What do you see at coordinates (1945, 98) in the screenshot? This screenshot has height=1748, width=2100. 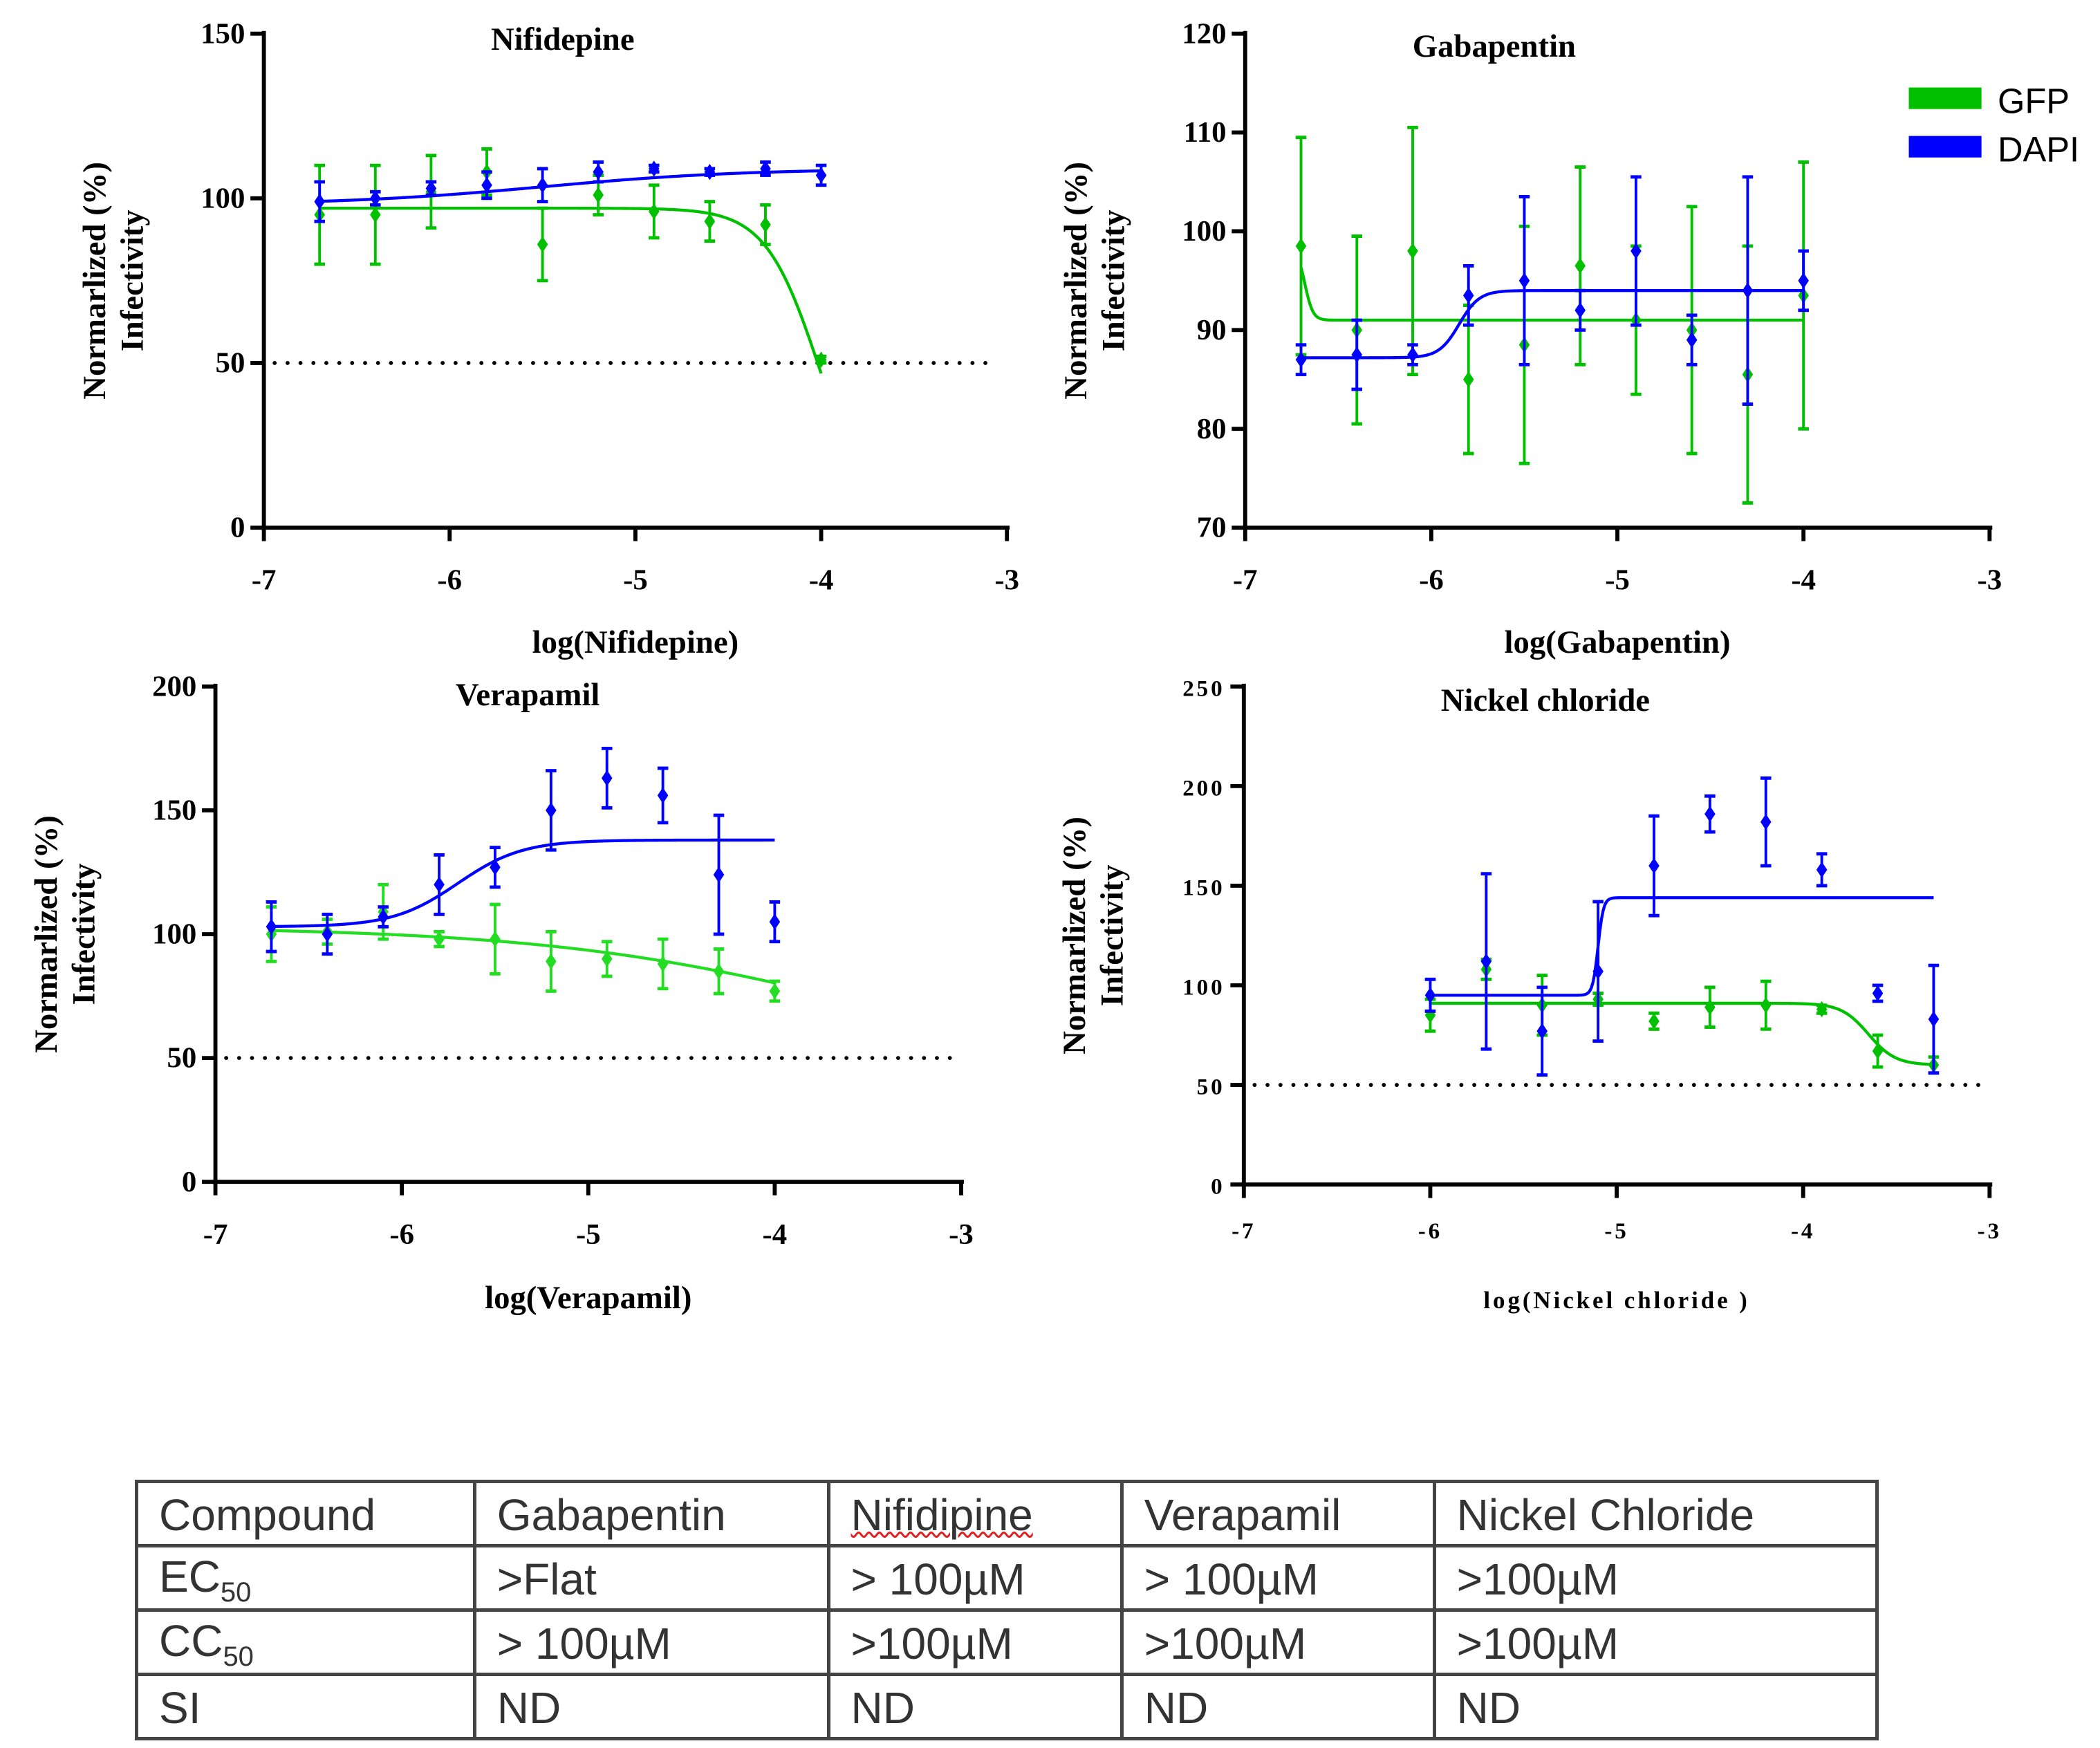 I see `legend-swatch-gfp` at bounding box center [1945, 98].